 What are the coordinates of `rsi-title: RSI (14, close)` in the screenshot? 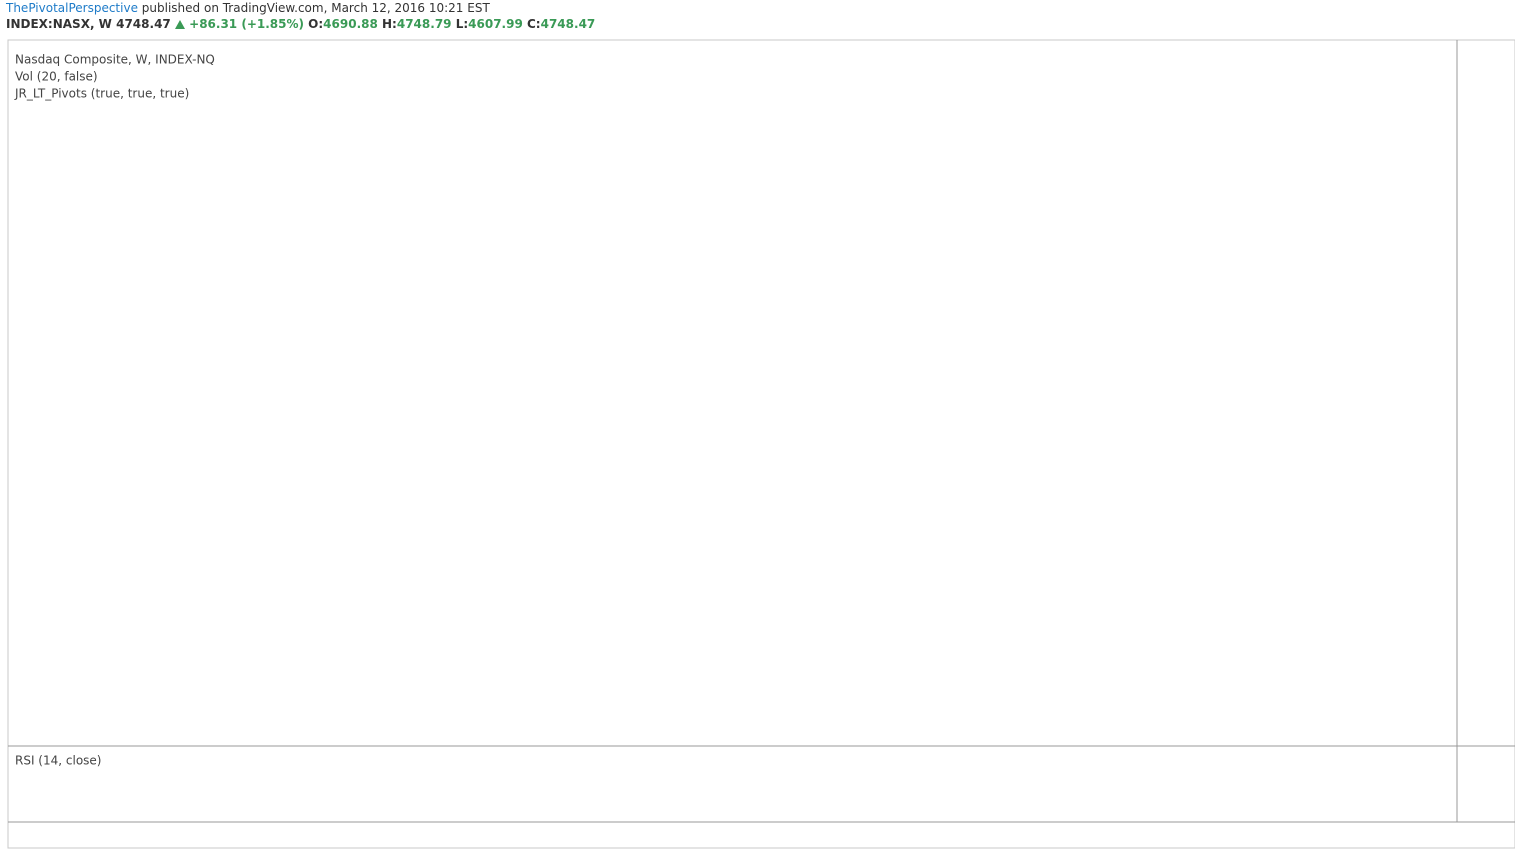 It's located at (58, 761).